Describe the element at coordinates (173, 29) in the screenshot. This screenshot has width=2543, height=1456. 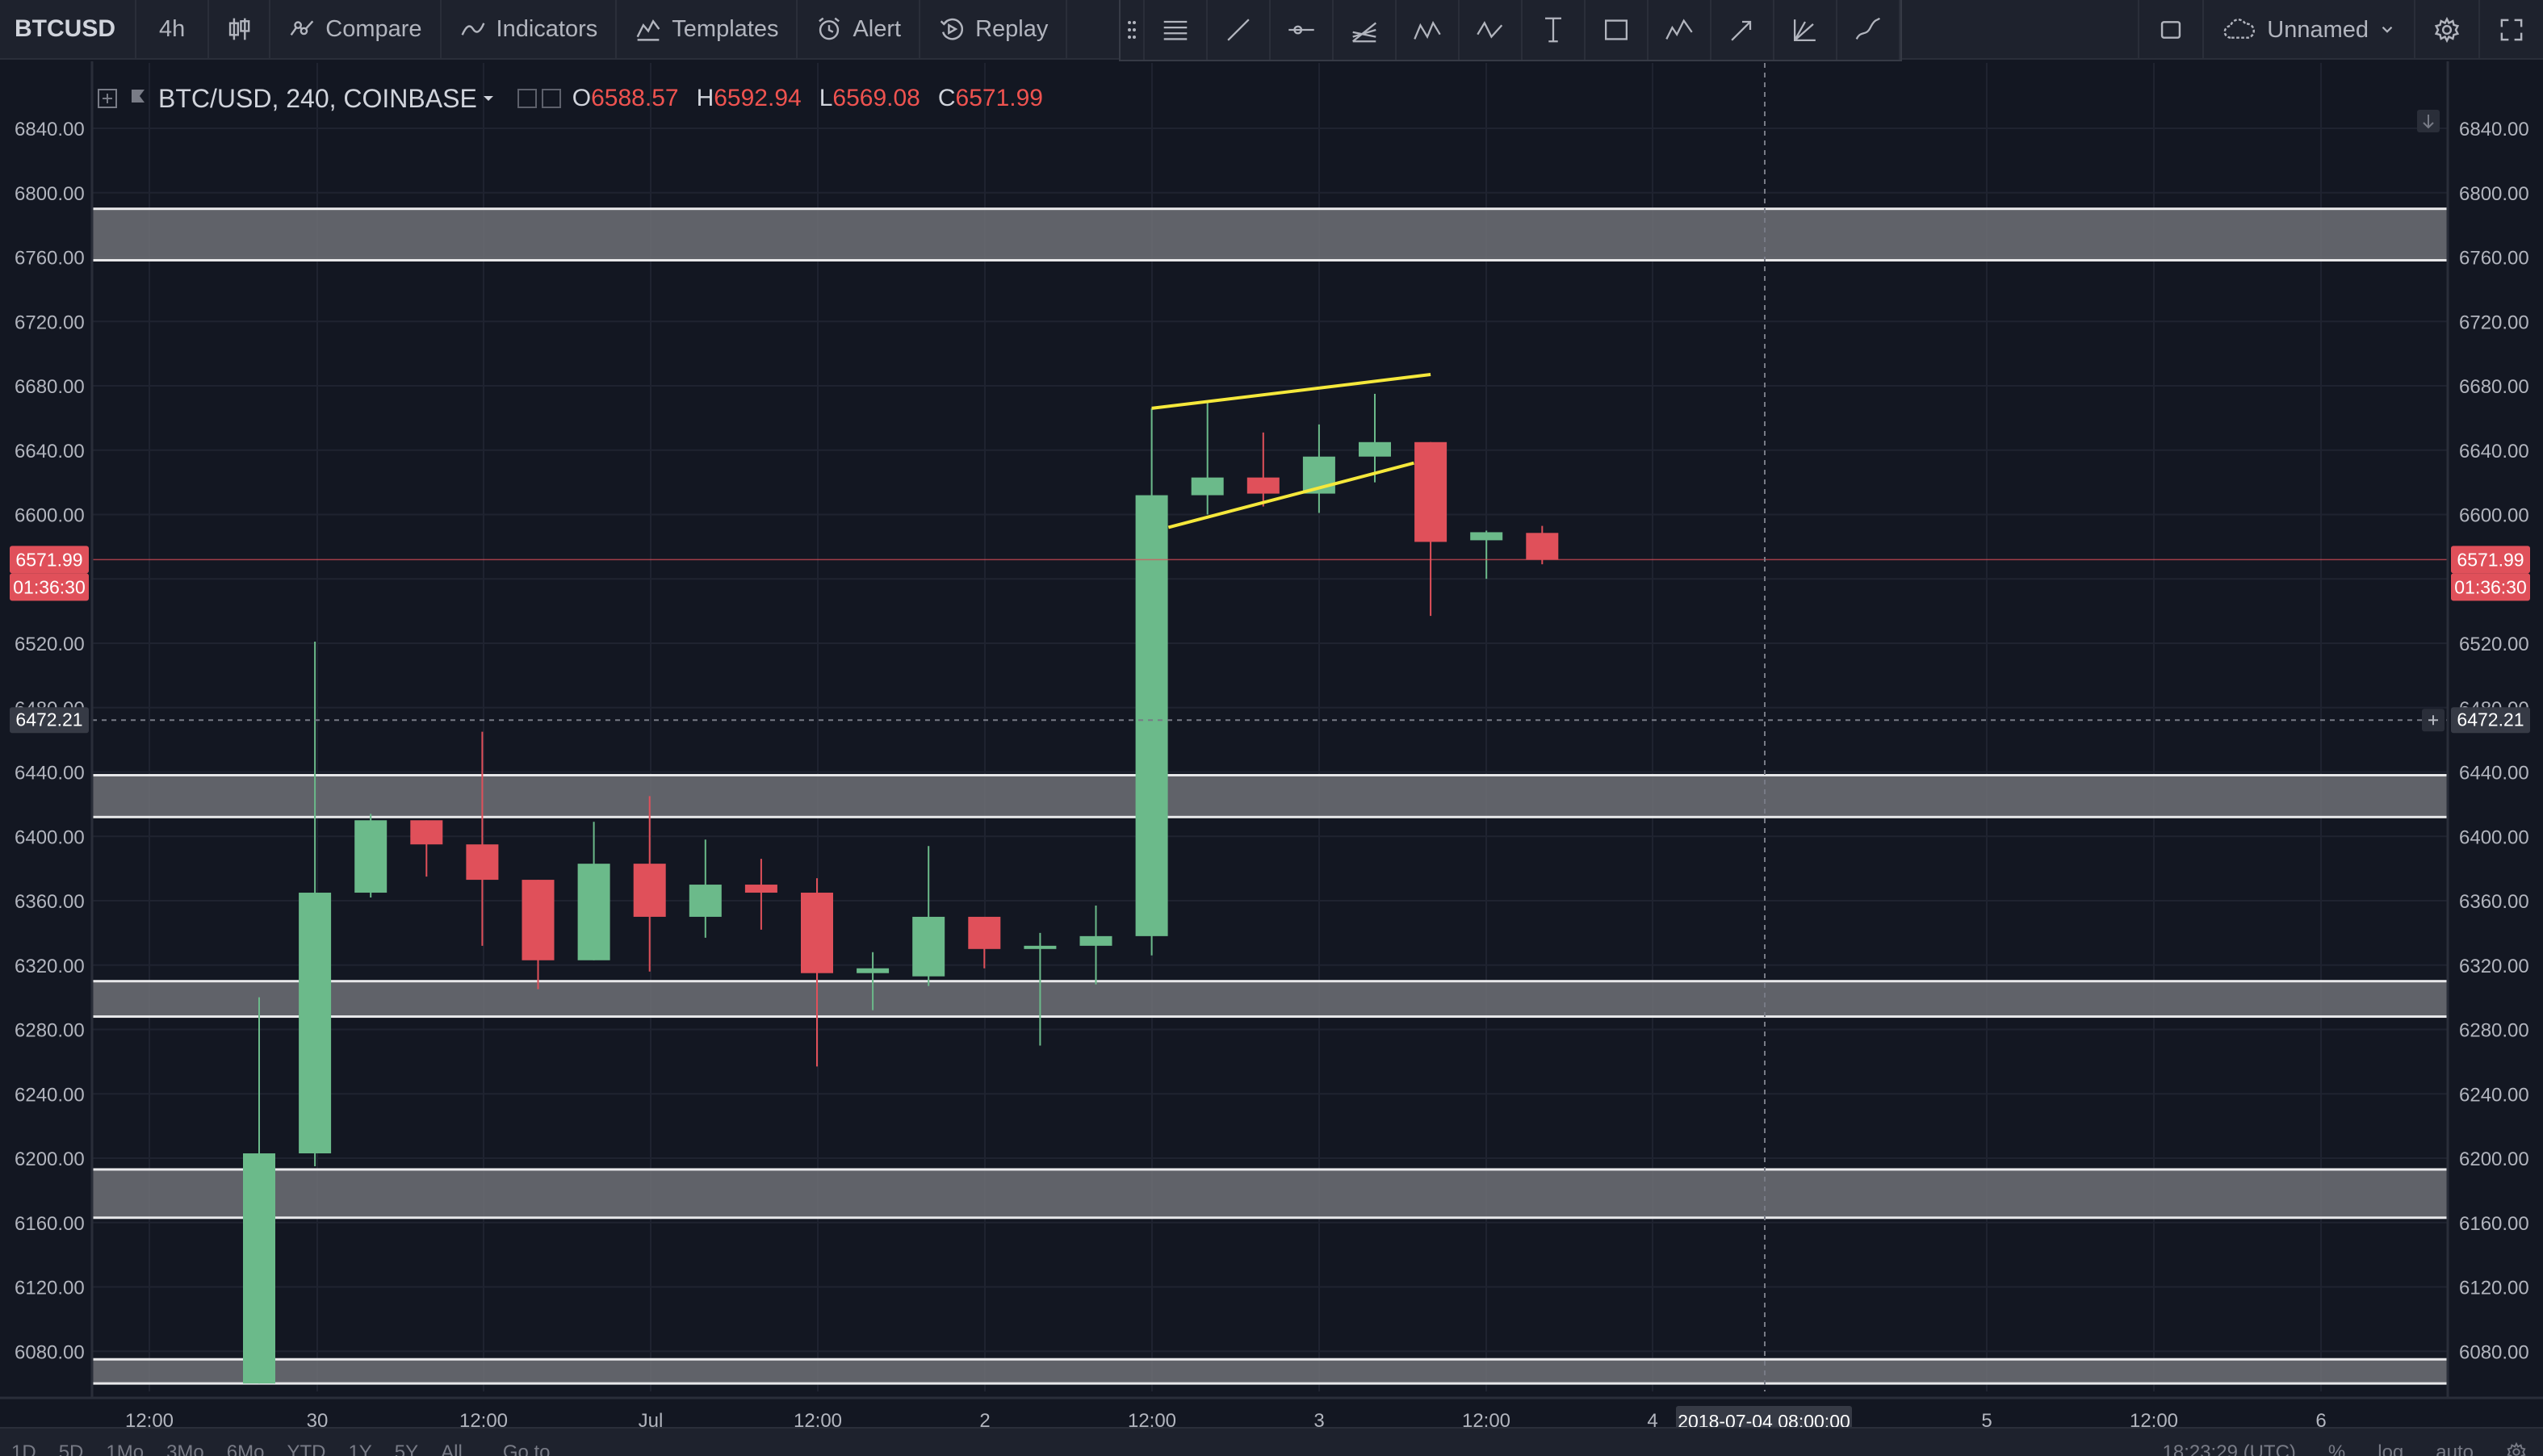
I see `interval-button: 4h` at that location.